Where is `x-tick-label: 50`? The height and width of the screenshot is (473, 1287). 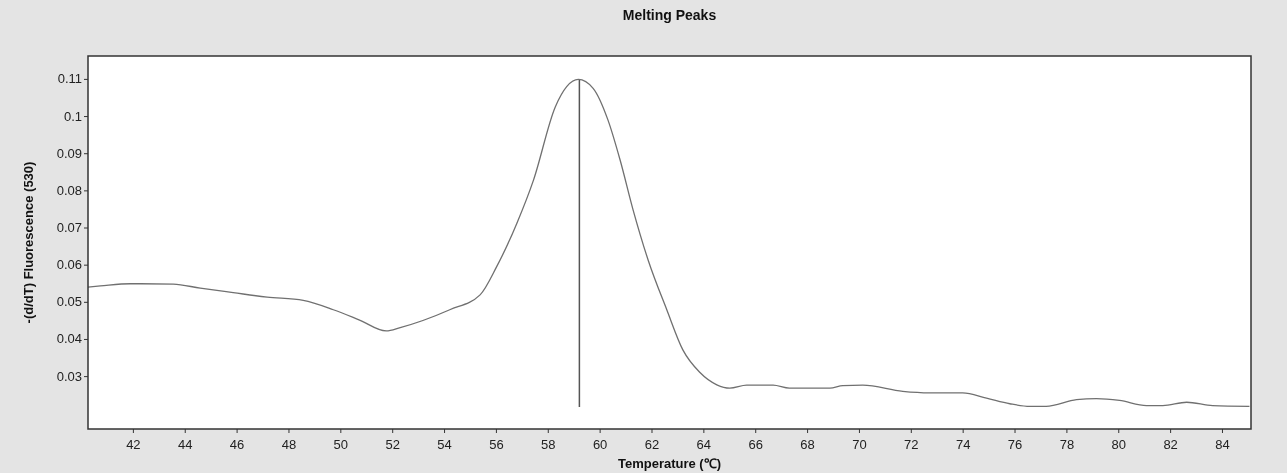 x-tick-label: 50 is located at coordinates (341, 444).